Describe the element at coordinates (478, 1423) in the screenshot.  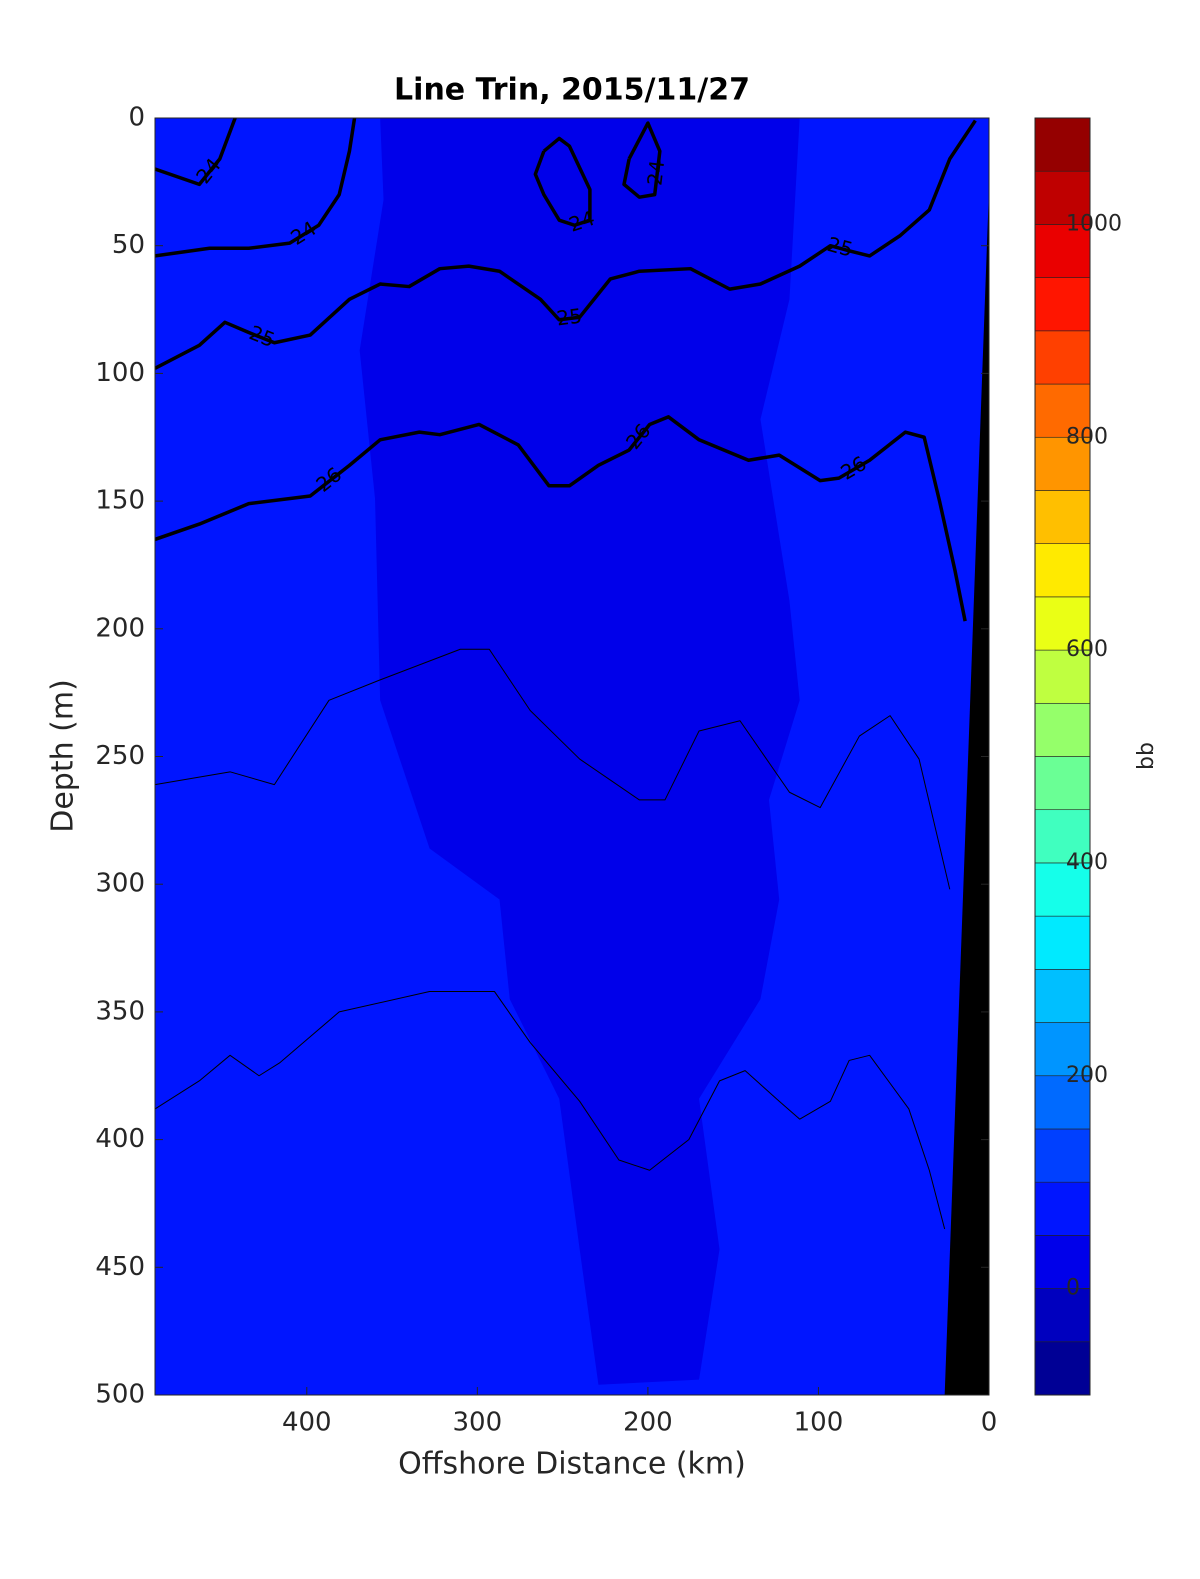
I see `x-tick-label: 300` at that location.